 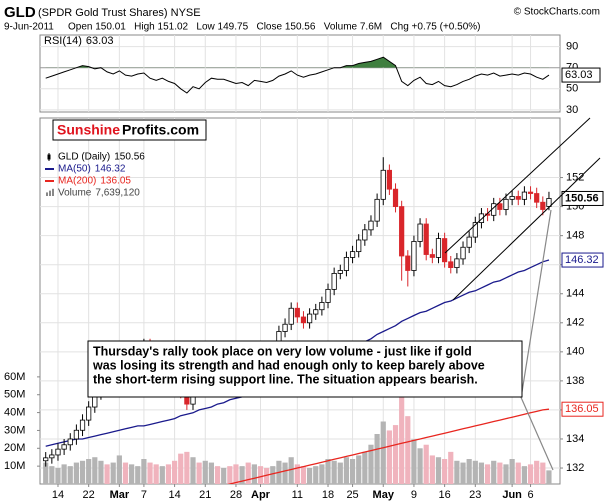 I want to click on x-tick-label: 9, so click(x=414, y=495).